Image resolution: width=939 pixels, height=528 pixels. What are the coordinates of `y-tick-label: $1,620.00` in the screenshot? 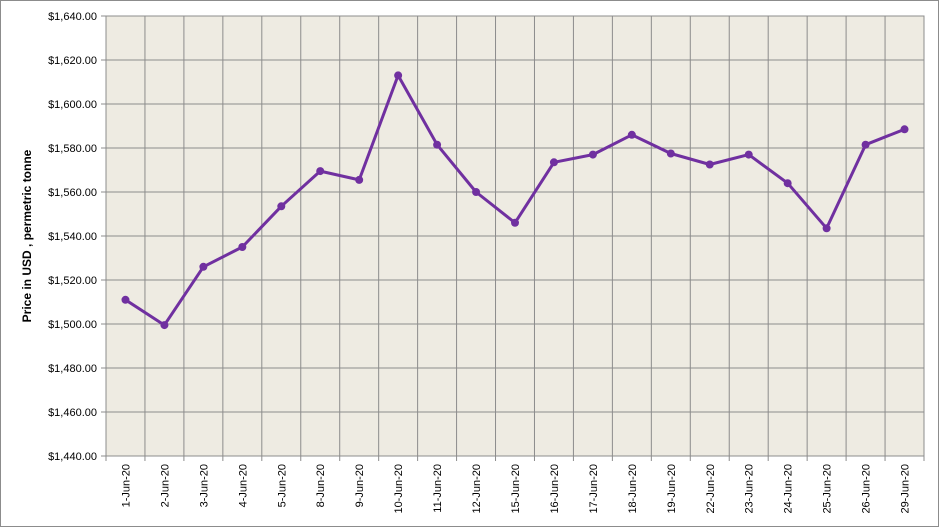 It's located at (72, 61).